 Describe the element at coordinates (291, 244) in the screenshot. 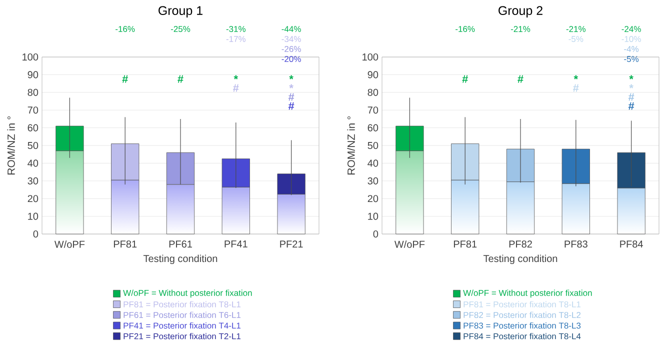

I see `x-tick-label: PF21` at that location.